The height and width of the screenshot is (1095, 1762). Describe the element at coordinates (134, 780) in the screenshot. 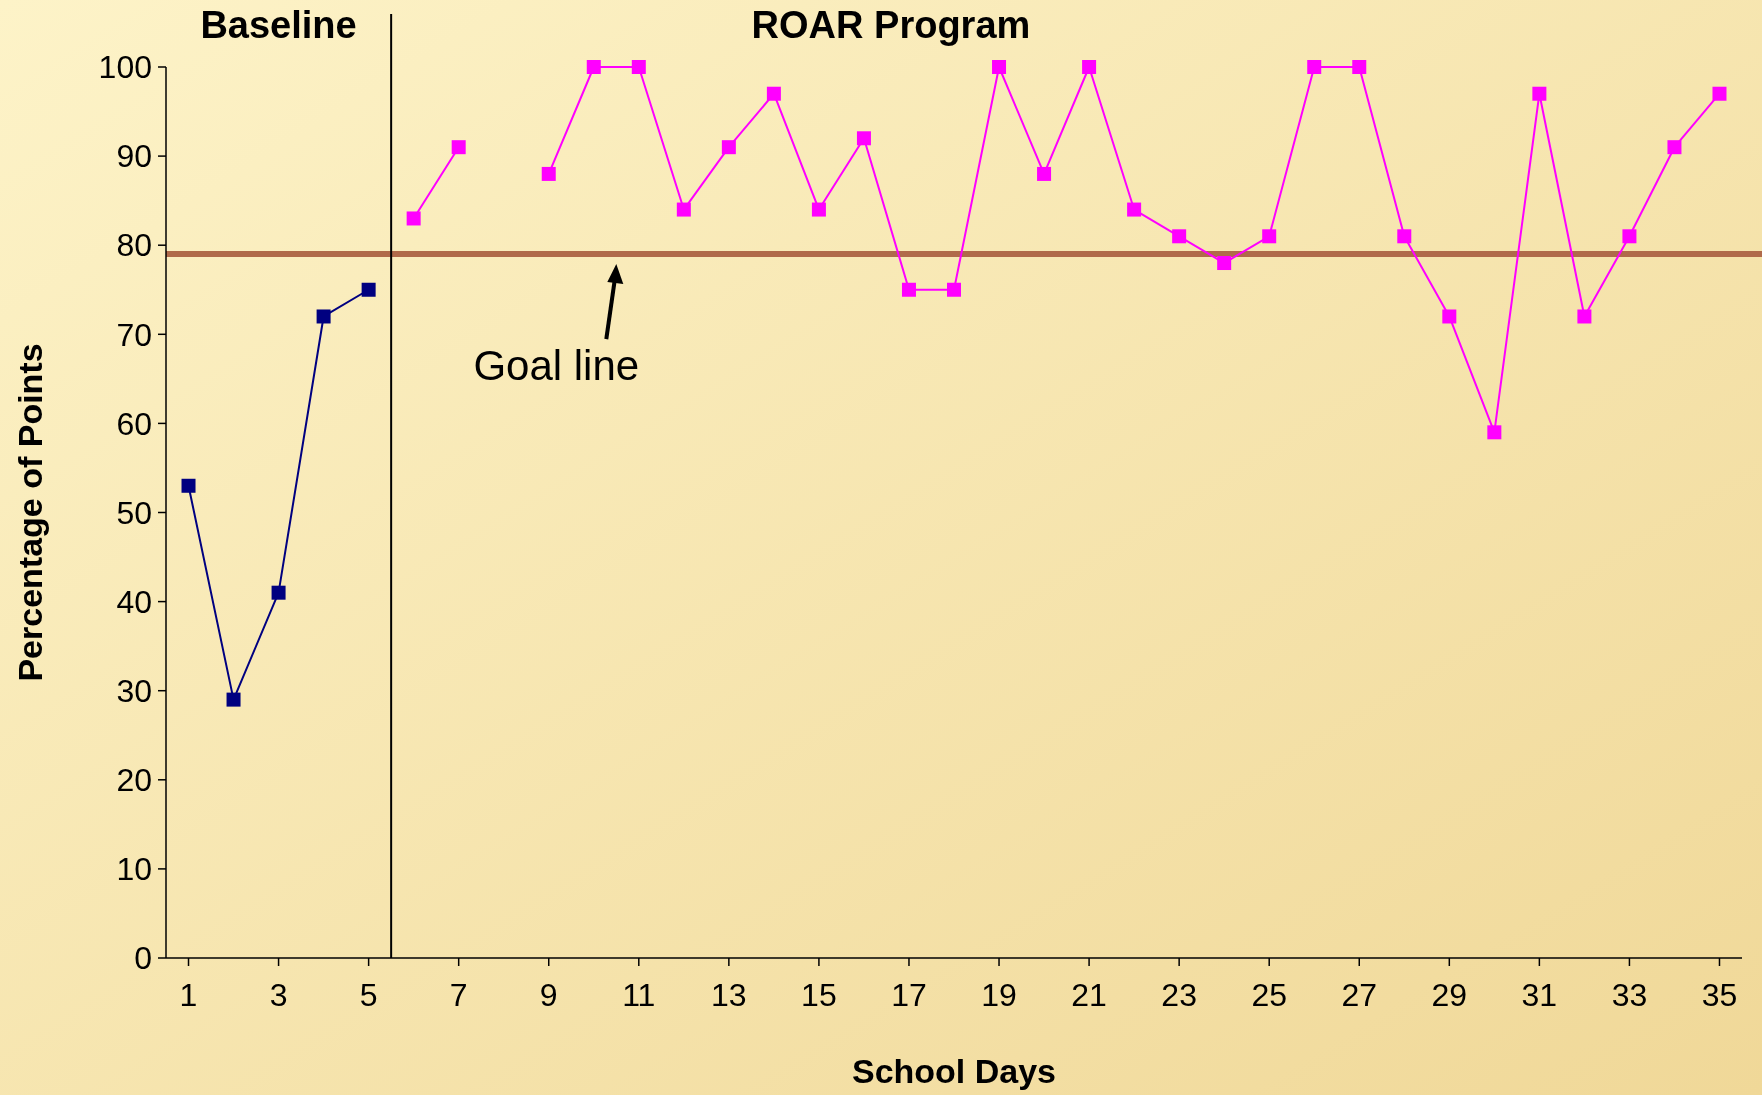

I see `y-tick-label: 20` at that location.